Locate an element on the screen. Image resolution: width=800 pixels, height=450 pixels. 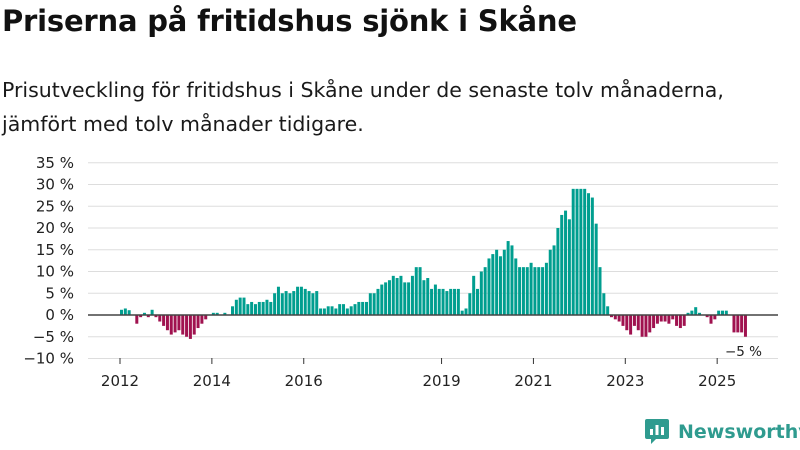
x-tick-label: 2021 is located at coordinates (533, 381).